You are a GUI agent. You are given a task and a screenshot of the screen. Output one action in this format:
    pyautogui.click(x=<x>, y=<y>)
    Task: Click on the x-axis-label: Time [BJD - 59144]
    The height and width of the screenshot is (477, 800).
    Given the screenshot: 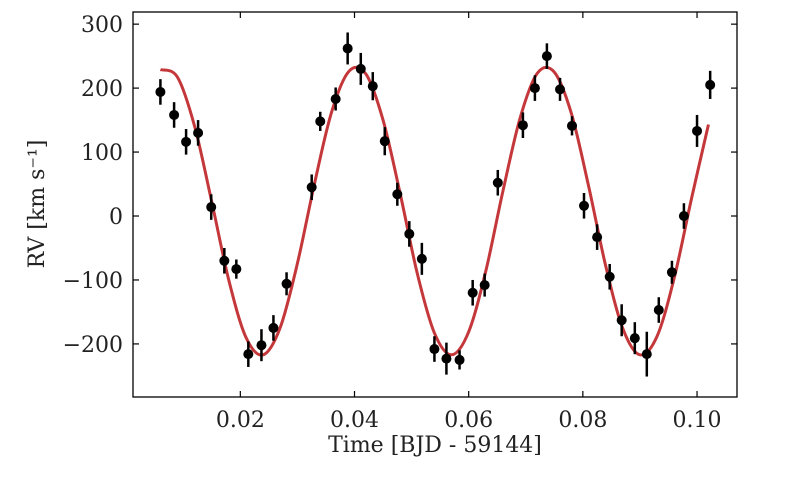 What is the action you would take?
    pyautogui.click(x=435, y=445)
    